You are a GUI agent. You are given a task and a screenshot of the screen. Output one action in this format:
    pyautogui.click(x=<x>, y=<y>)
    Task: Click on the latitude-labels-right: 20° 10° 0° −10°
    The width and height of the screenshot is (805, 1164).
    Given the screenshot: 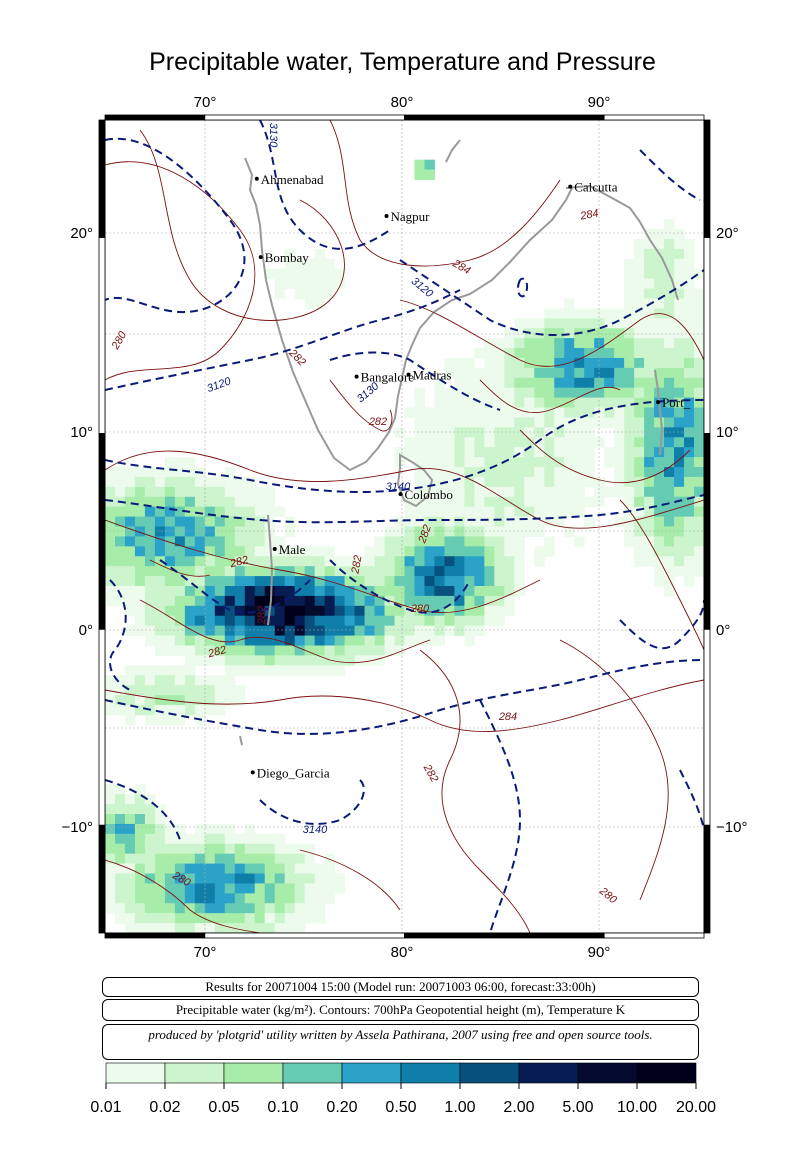 What is the action you would take?
    pyautogui.click(x=731, y=530)
    